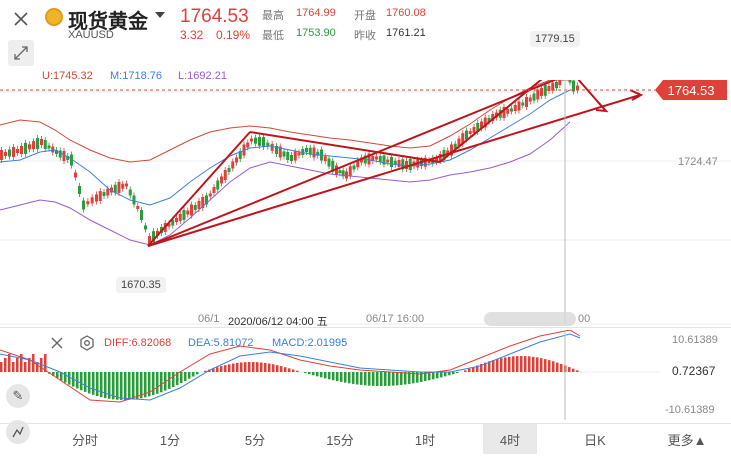 The image size is (731, 457). I want to click on macd-axis-mid: 0.72367, so click(694, 371).